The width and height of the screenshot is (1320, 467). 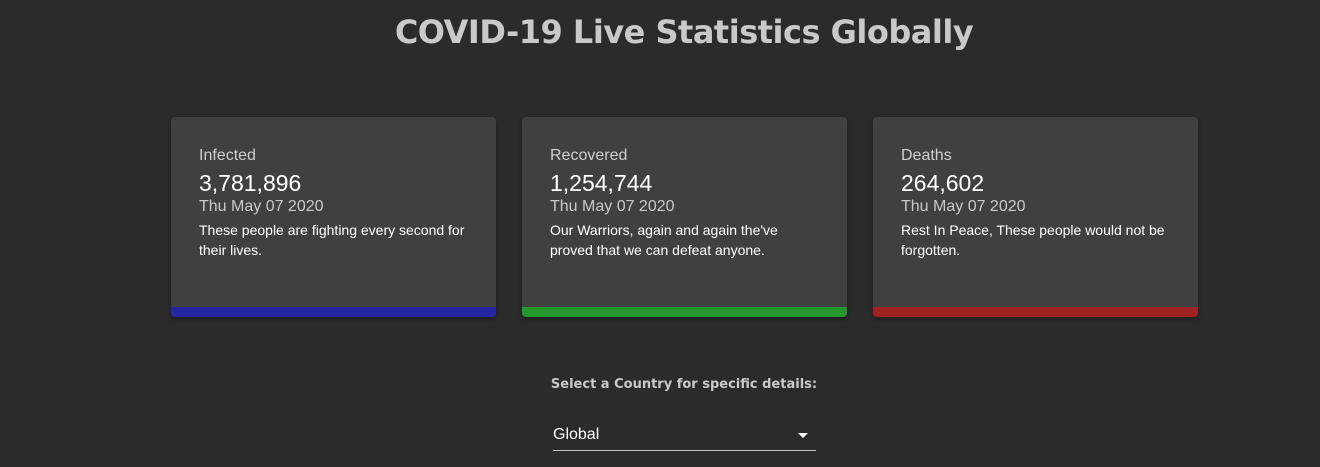 What do you see at coordinates (227, 155) in the screenshot?
I see `card-label: Infected` at bounding box center [227, 155].